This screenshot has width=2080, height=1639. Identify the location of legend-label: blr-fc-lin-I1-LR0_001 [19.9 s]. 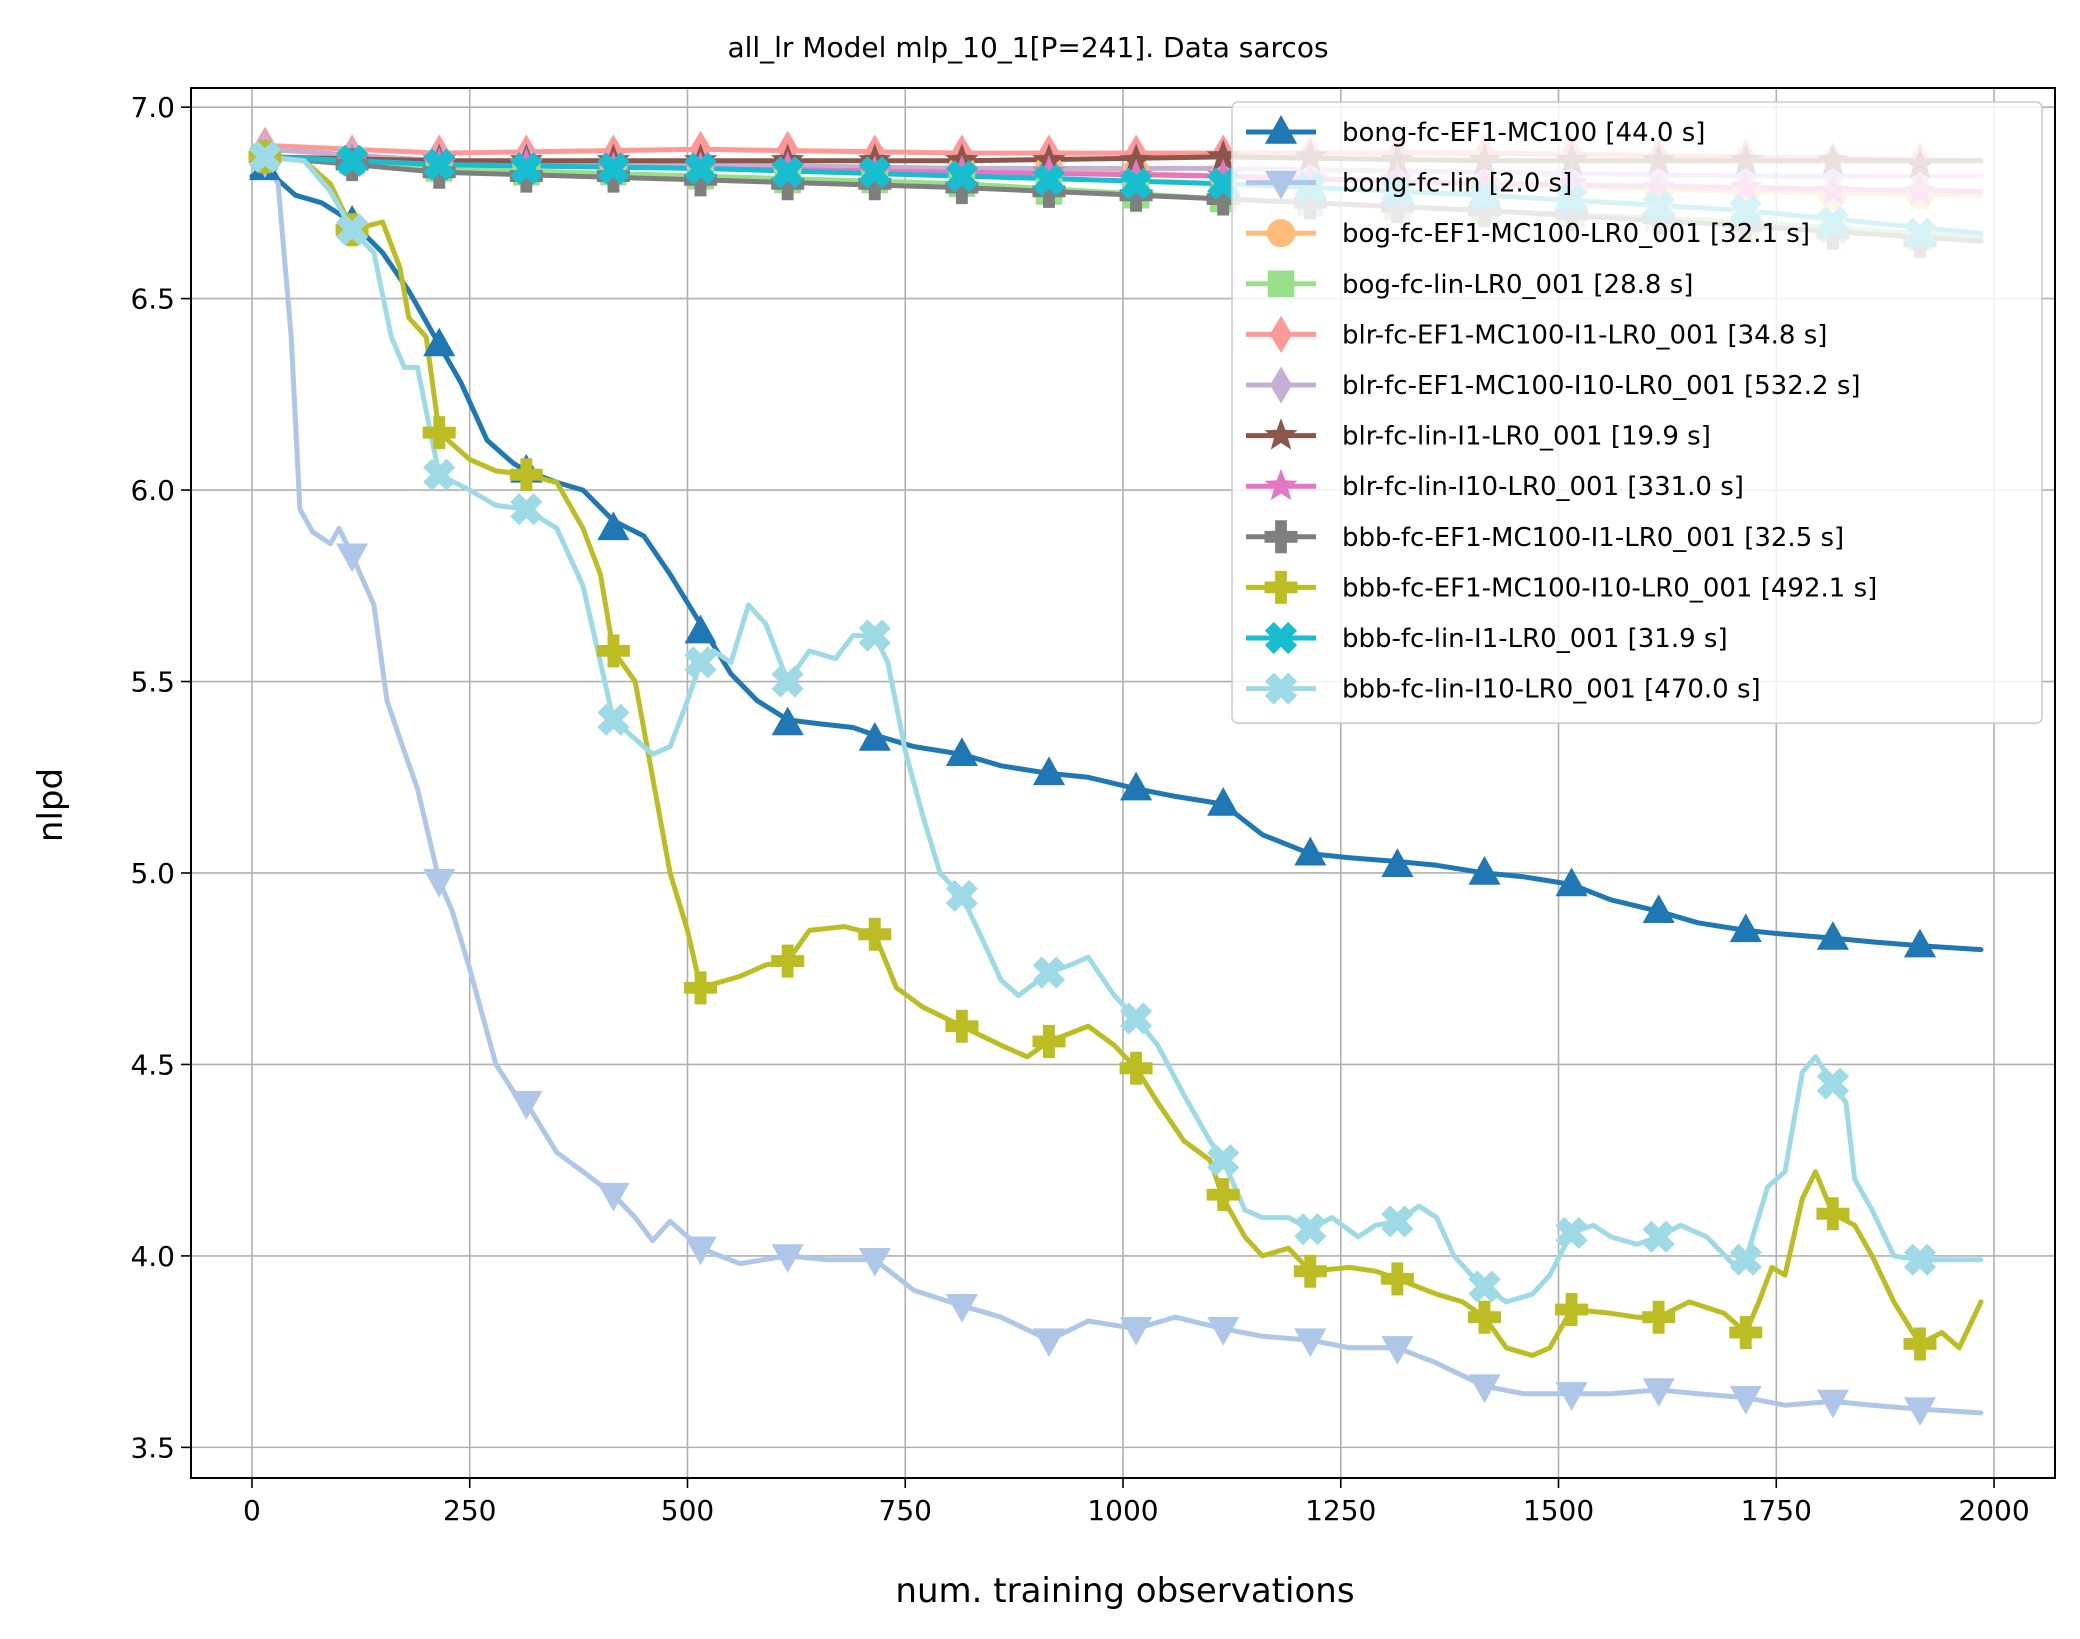
(1526, 437).